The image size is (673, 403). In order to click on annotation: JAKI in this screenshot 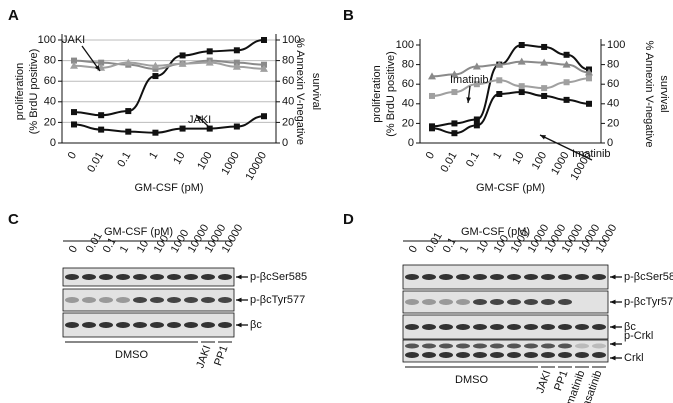, I will do `click(199, 120)`.